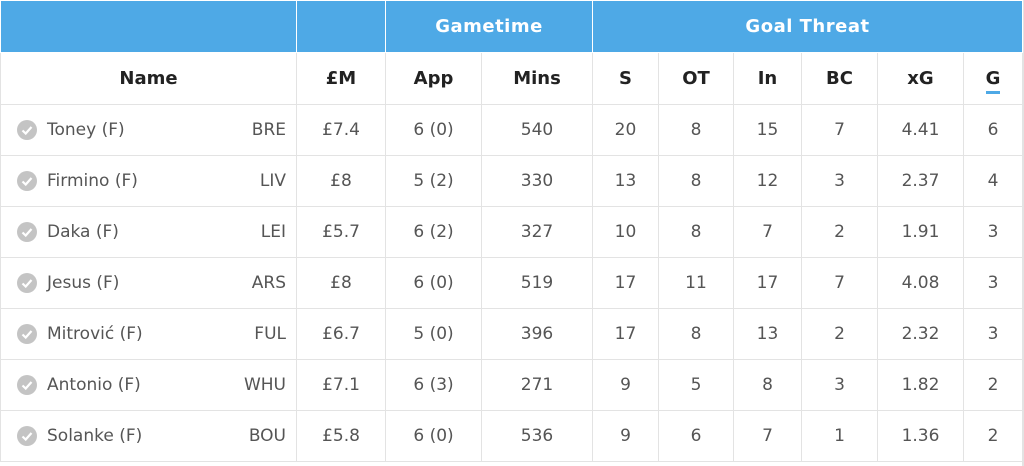 Image resolution: width=1024 pixels, height=466 pixels. I want to click on stat-cell: £5.7, so click(341, 232).